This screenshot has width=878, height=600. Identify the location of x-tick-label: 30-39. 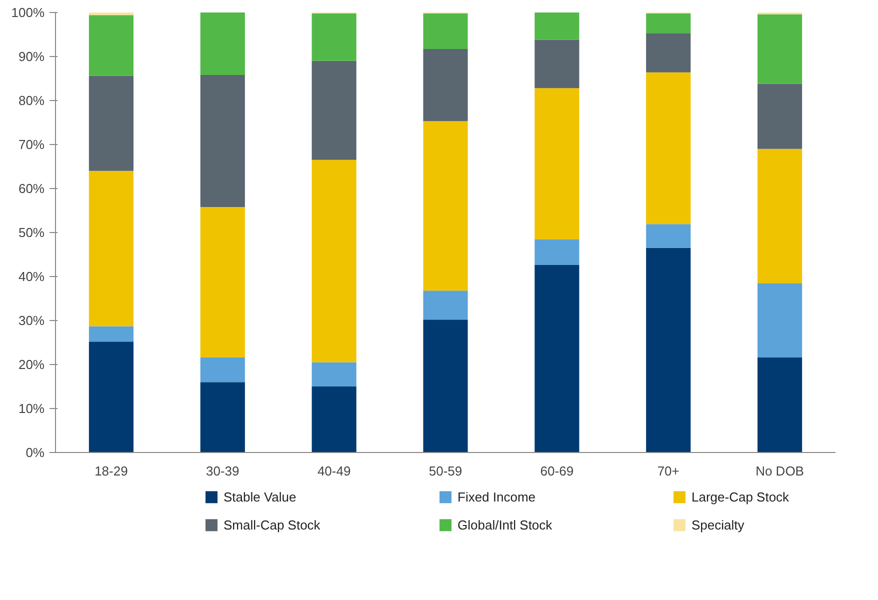
(223, 471).